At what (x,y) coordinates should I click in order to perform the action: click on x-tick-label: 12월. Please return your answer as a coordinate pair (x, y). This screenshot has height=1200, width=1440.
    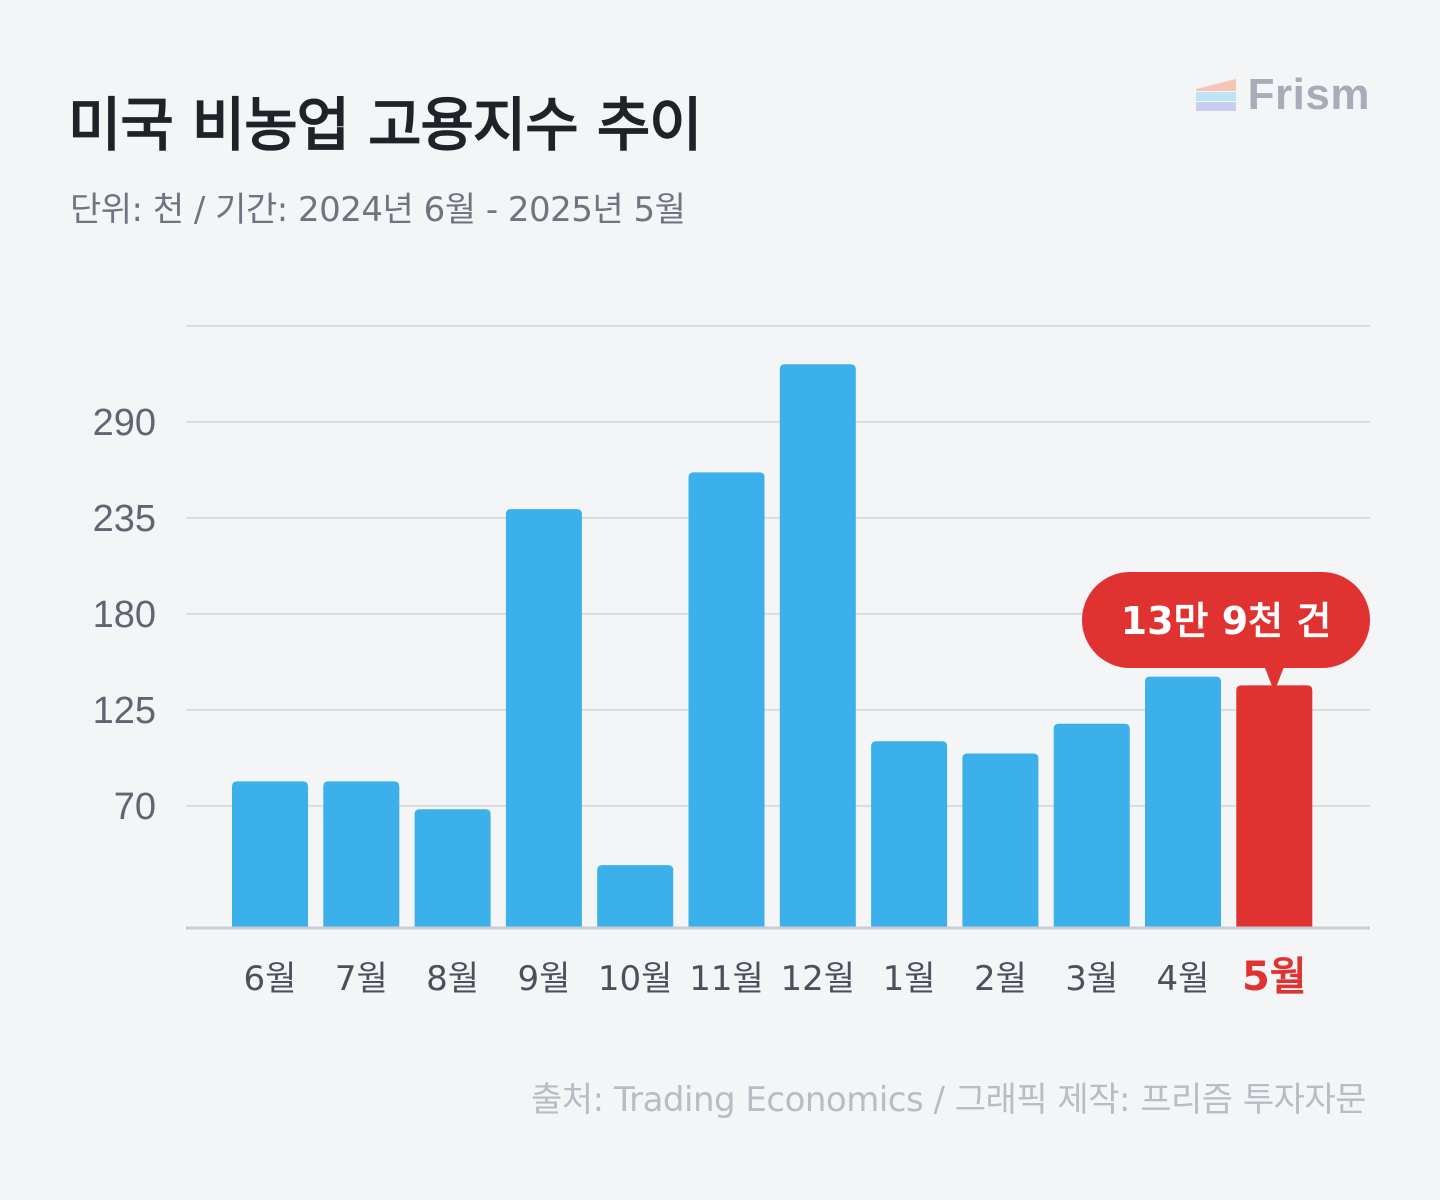
    Looking at the image, I should click on (818, 979).